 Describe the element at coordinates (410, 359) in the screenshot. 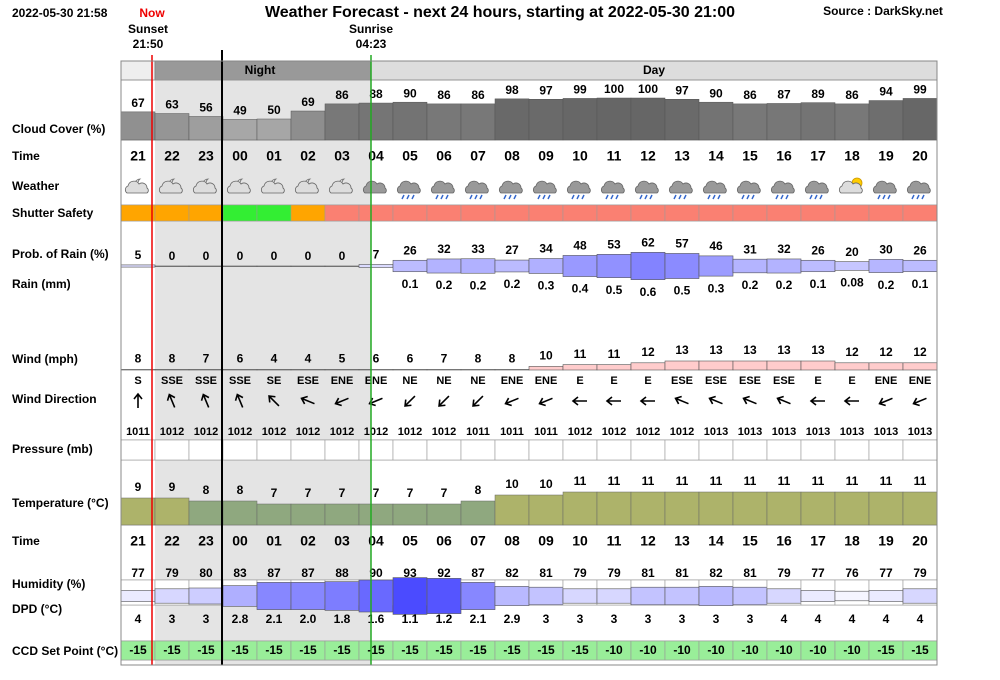

I see `wind-value: 6` at that location.